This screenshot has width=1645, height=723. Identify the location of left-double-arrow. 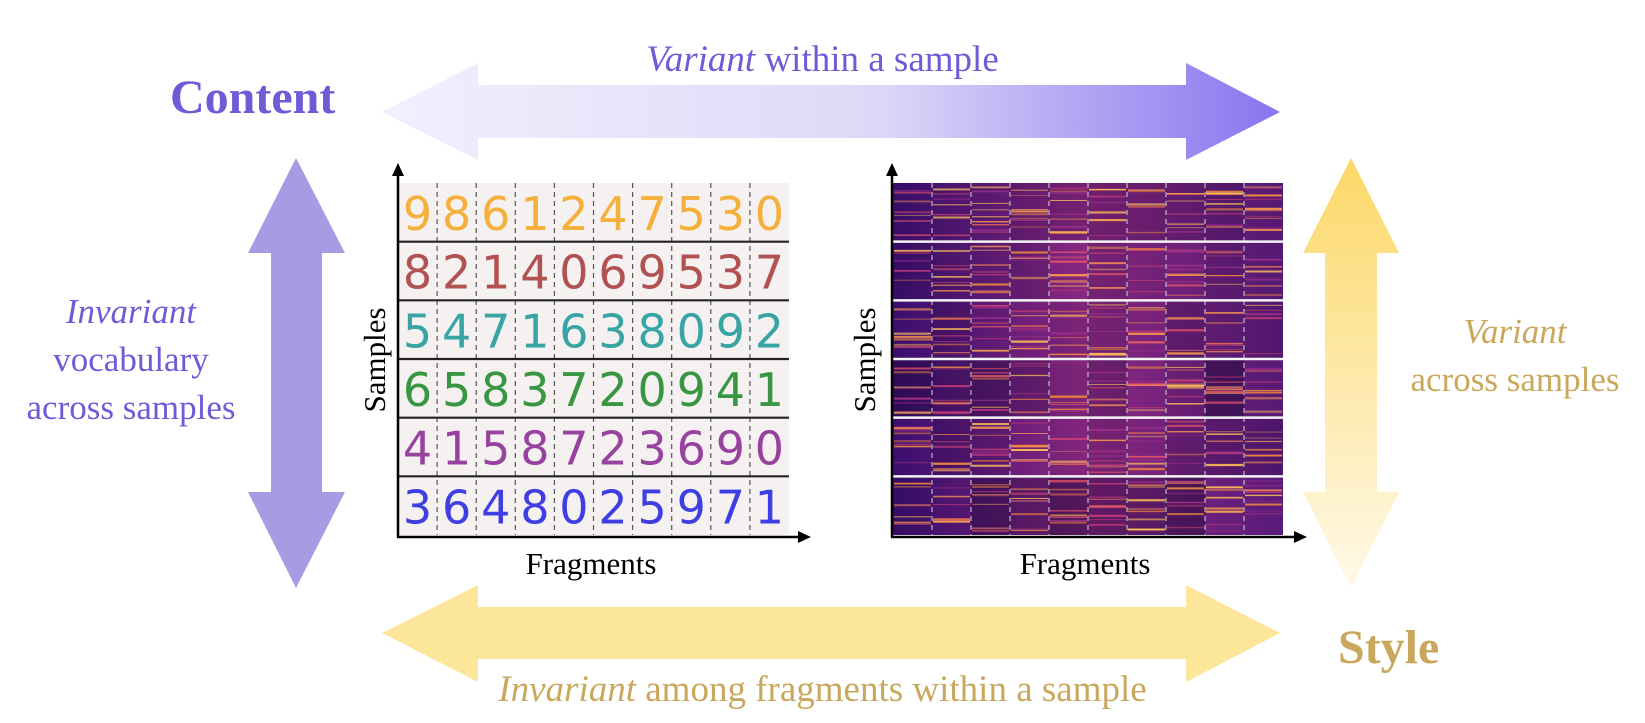
(296, 373).